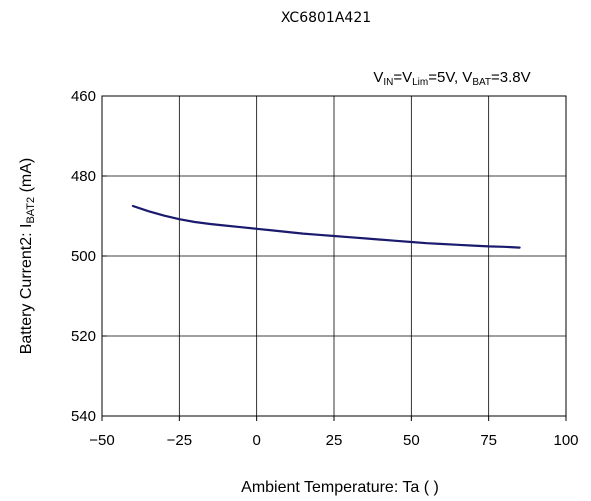  I want to click on x-tick-label: −50, so click(101, 440).